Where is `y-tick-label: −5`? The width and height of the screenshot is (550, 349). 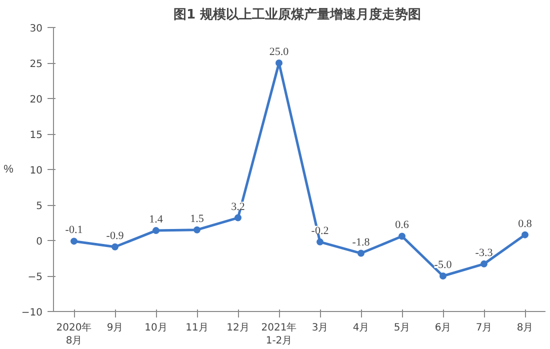
y-tick-label: −5 is located at coordinates (35, 277).